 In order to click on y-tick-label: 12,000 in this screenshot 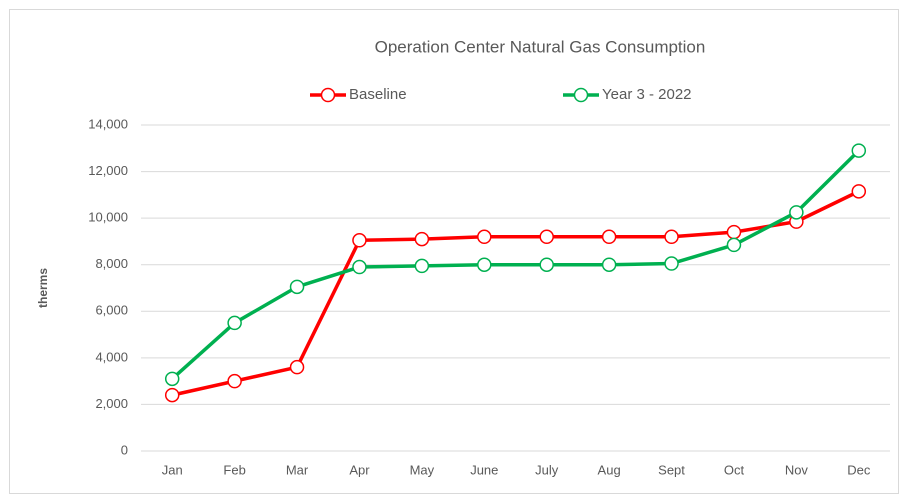, I will do `click(108, 170)`.